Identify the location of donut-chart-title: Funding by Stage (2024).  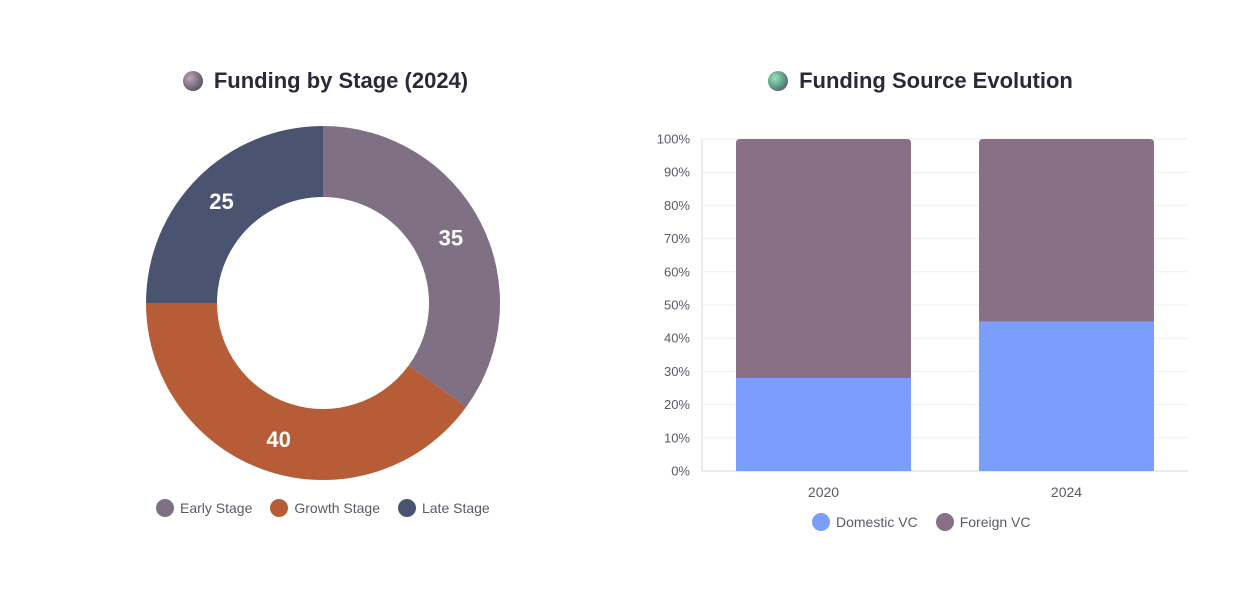
(325, 81).